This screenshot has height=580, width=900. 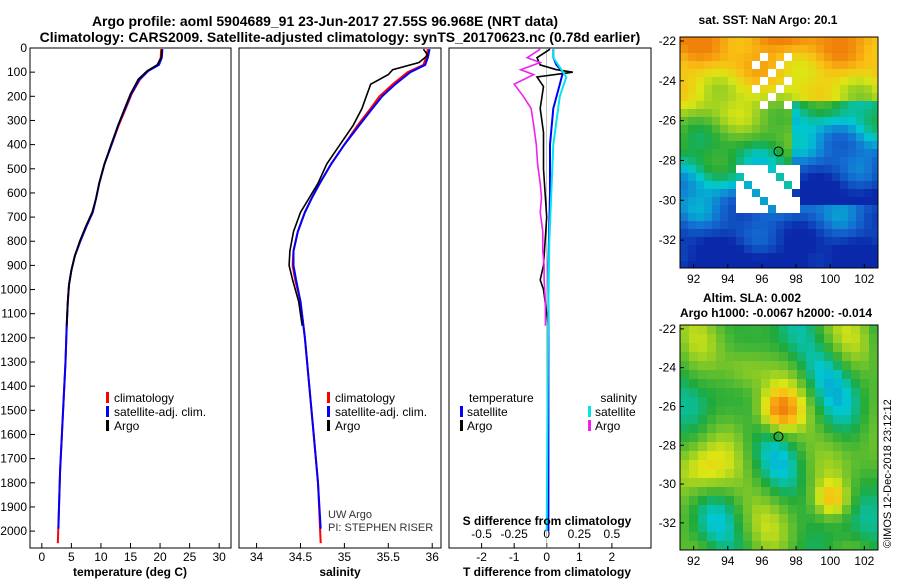 What do you see at coordinates (433, 557) in the screenshot?
I see `x-tick-label: 36` at bounding box center [433, 557].